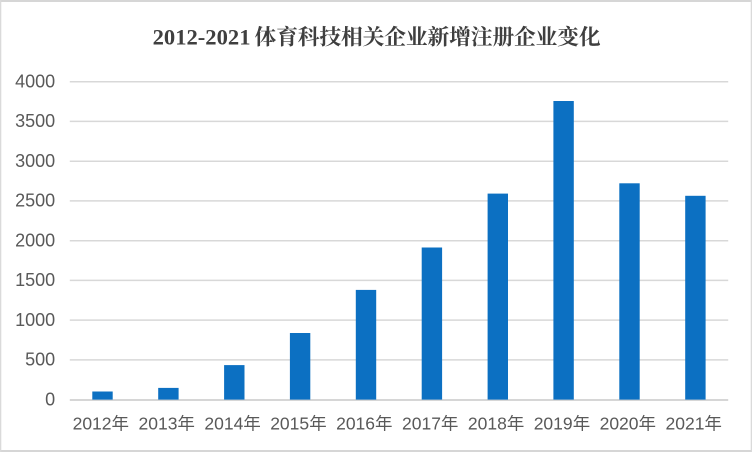 Image resolution: width=752 pixels, height=452 pixels. What do you see at coordinates (35, 241) in the screenshot?
I see `svg-text: 2000` at bounding box center [35, 241].